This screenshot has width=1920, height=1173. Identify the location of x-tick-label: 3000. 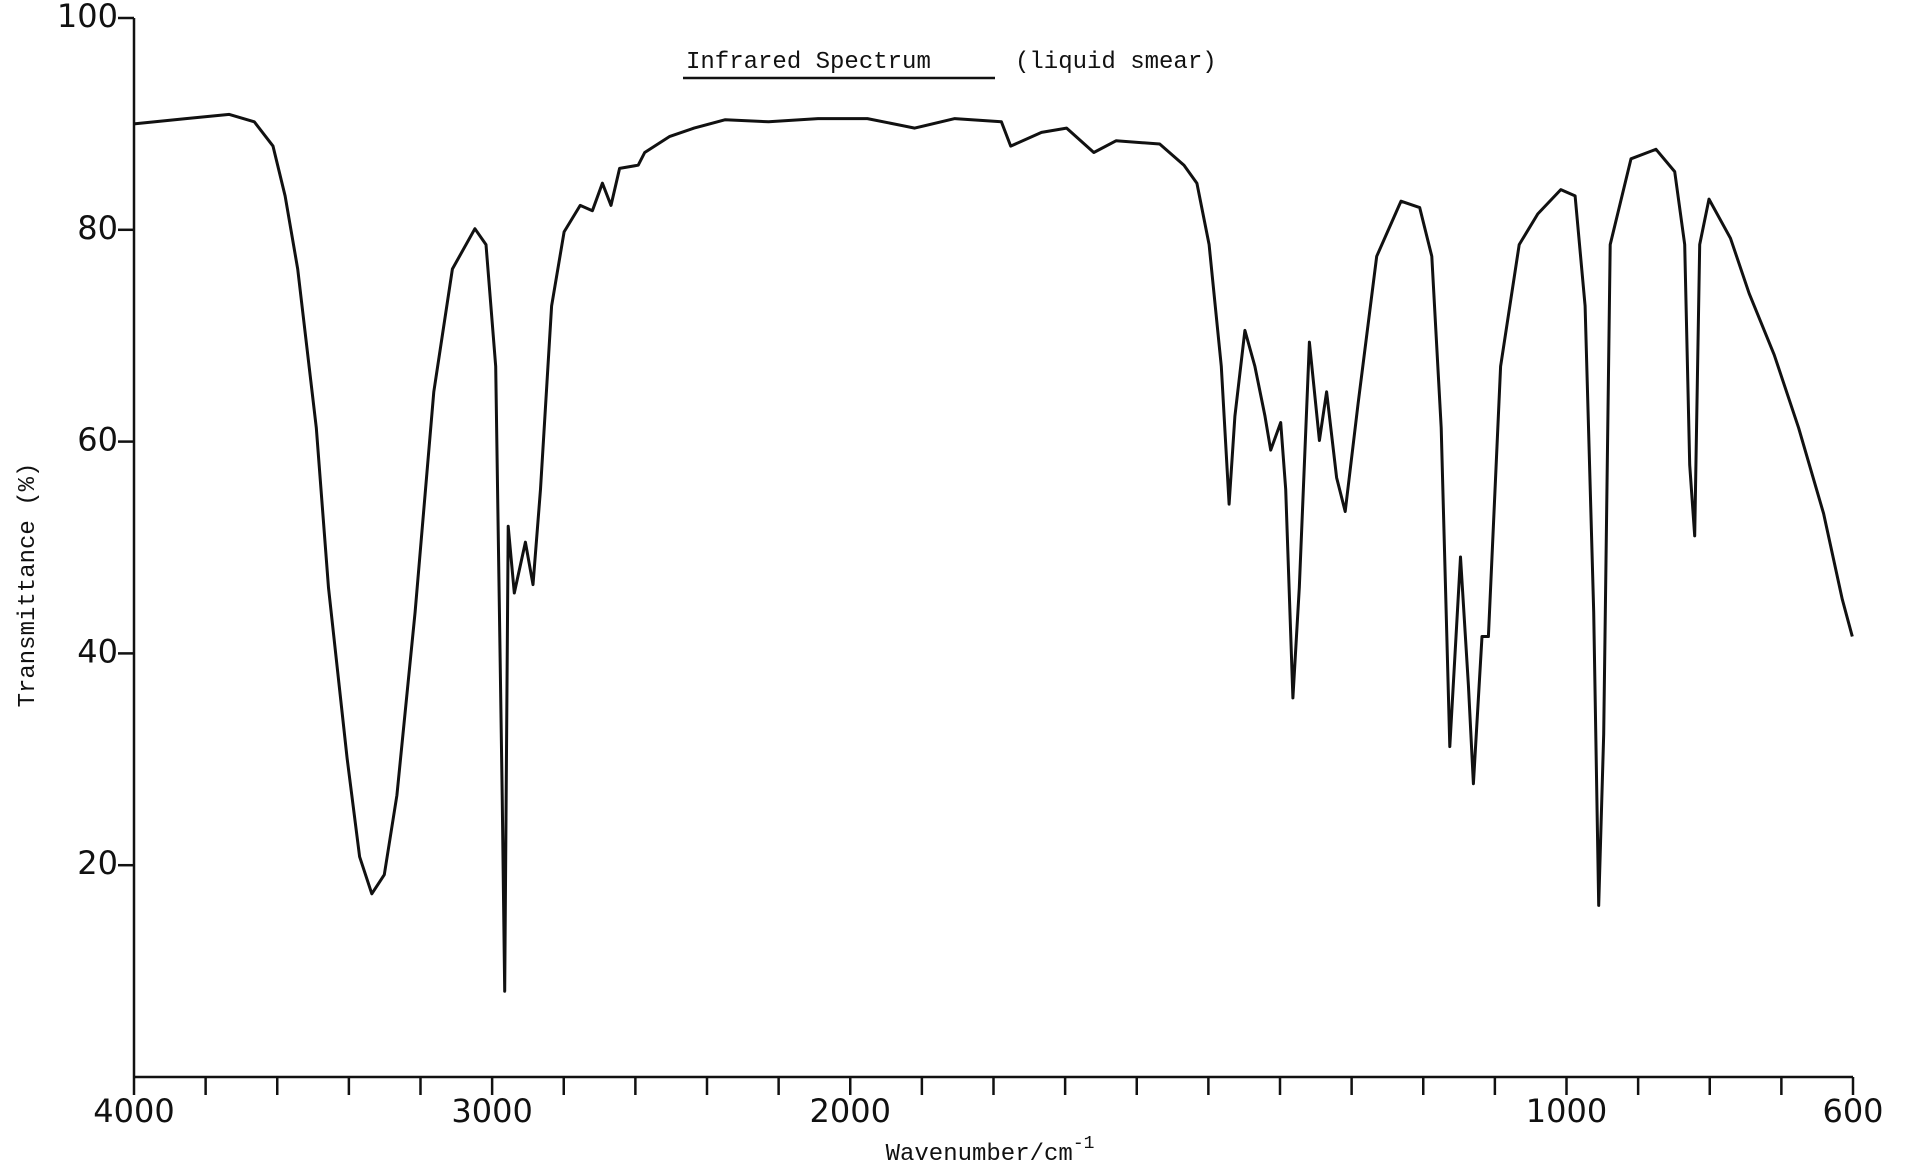
(491, 1111).